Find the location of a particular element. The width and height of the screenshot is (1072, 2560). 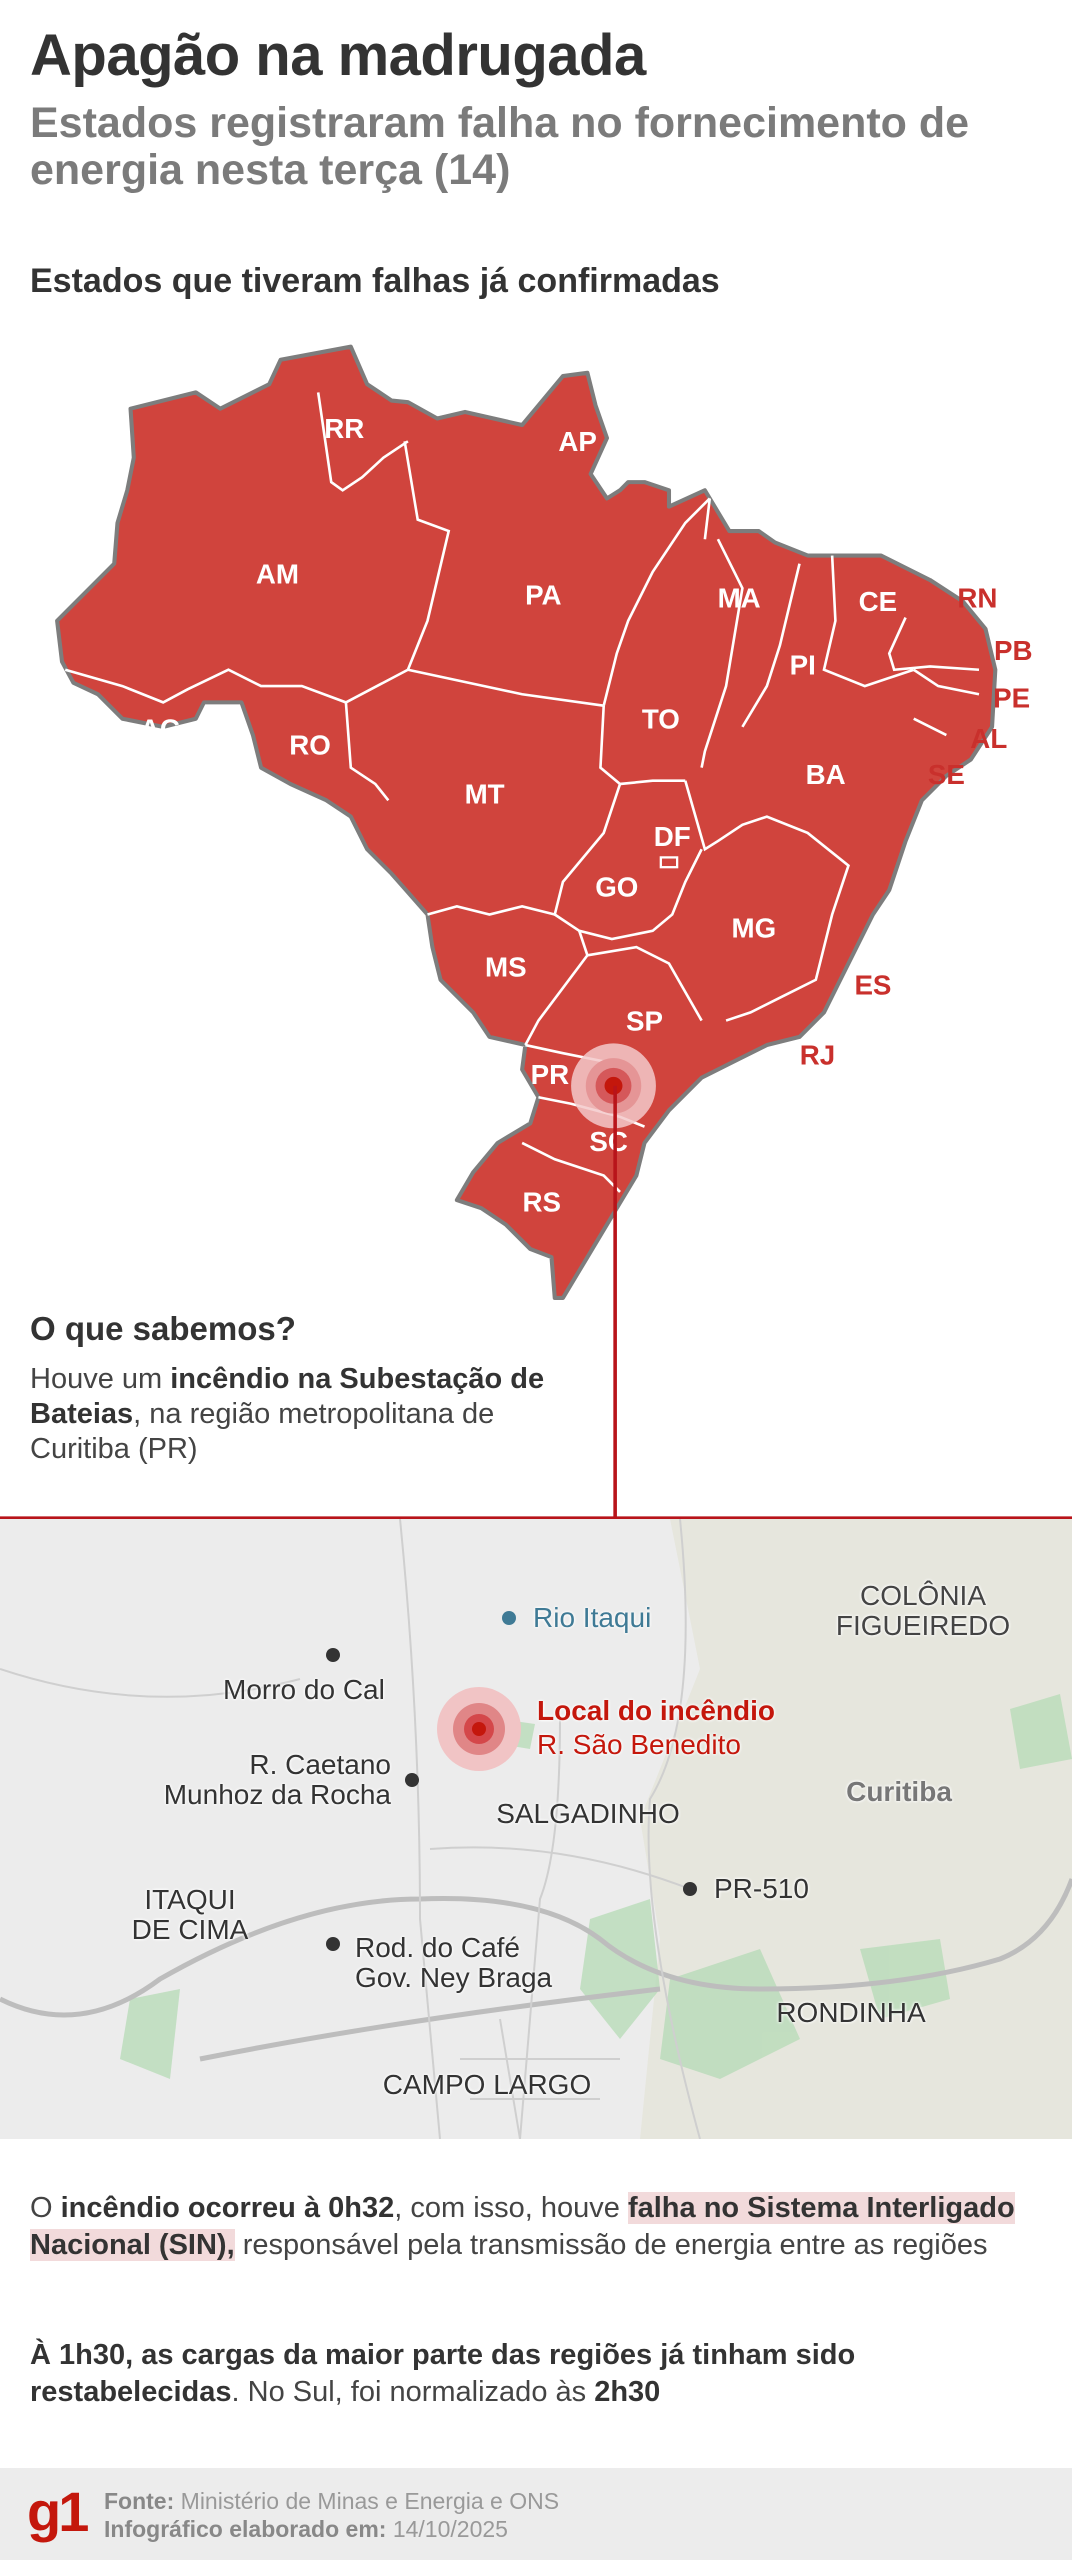

text: R. Caetano is located at coordinates (320, 1764).